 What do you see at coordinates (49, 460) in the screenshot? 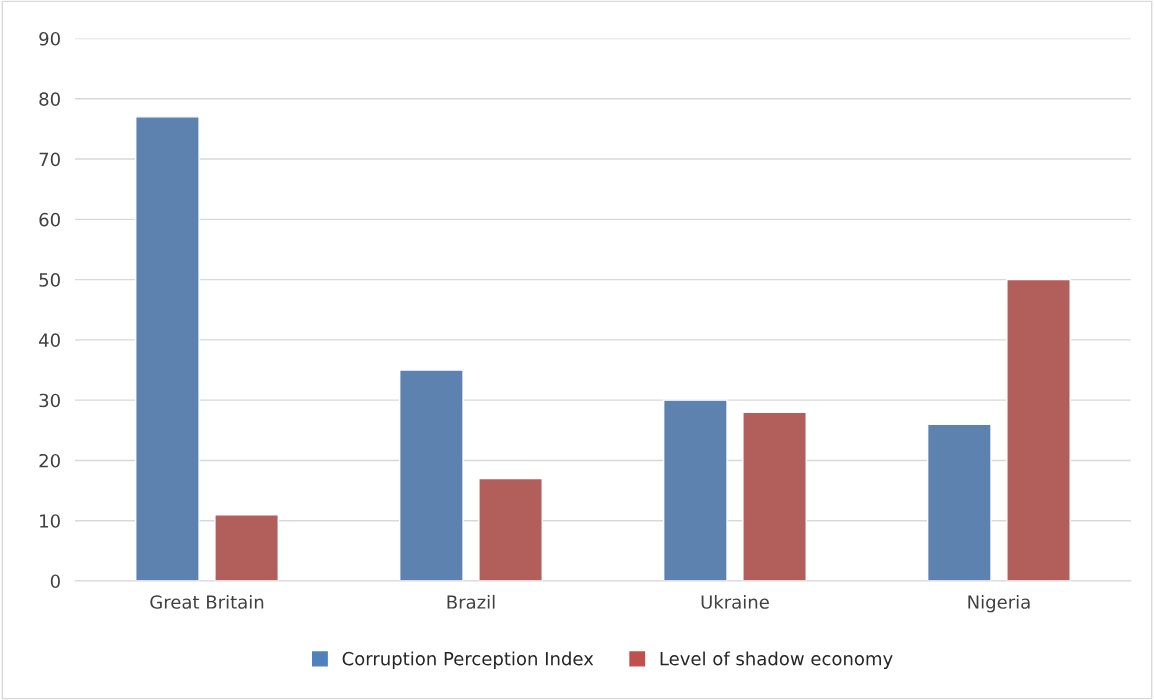
I see `y-tick-label: 20` at bounding box center [49, 460].